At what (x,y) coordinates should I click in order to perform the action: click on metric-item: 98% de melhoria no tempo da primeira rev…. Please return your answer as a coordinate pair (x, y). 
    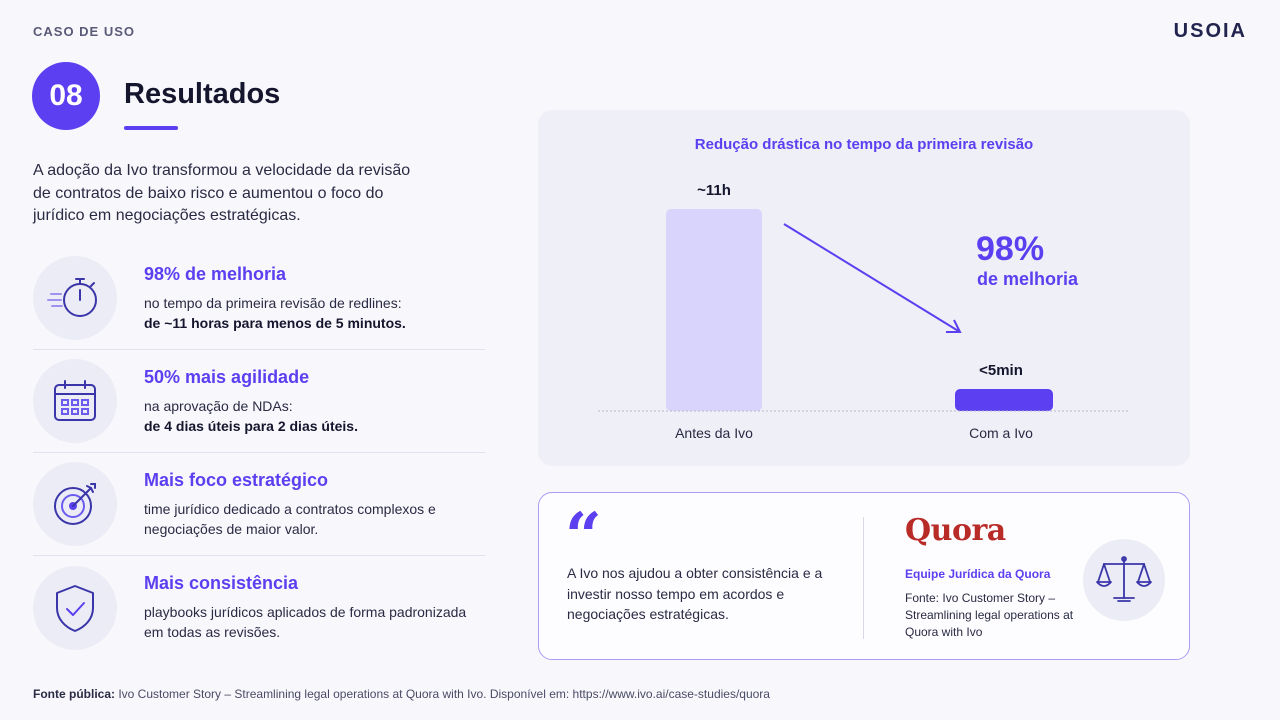
    Looking at the image, I should click on (259, 298).